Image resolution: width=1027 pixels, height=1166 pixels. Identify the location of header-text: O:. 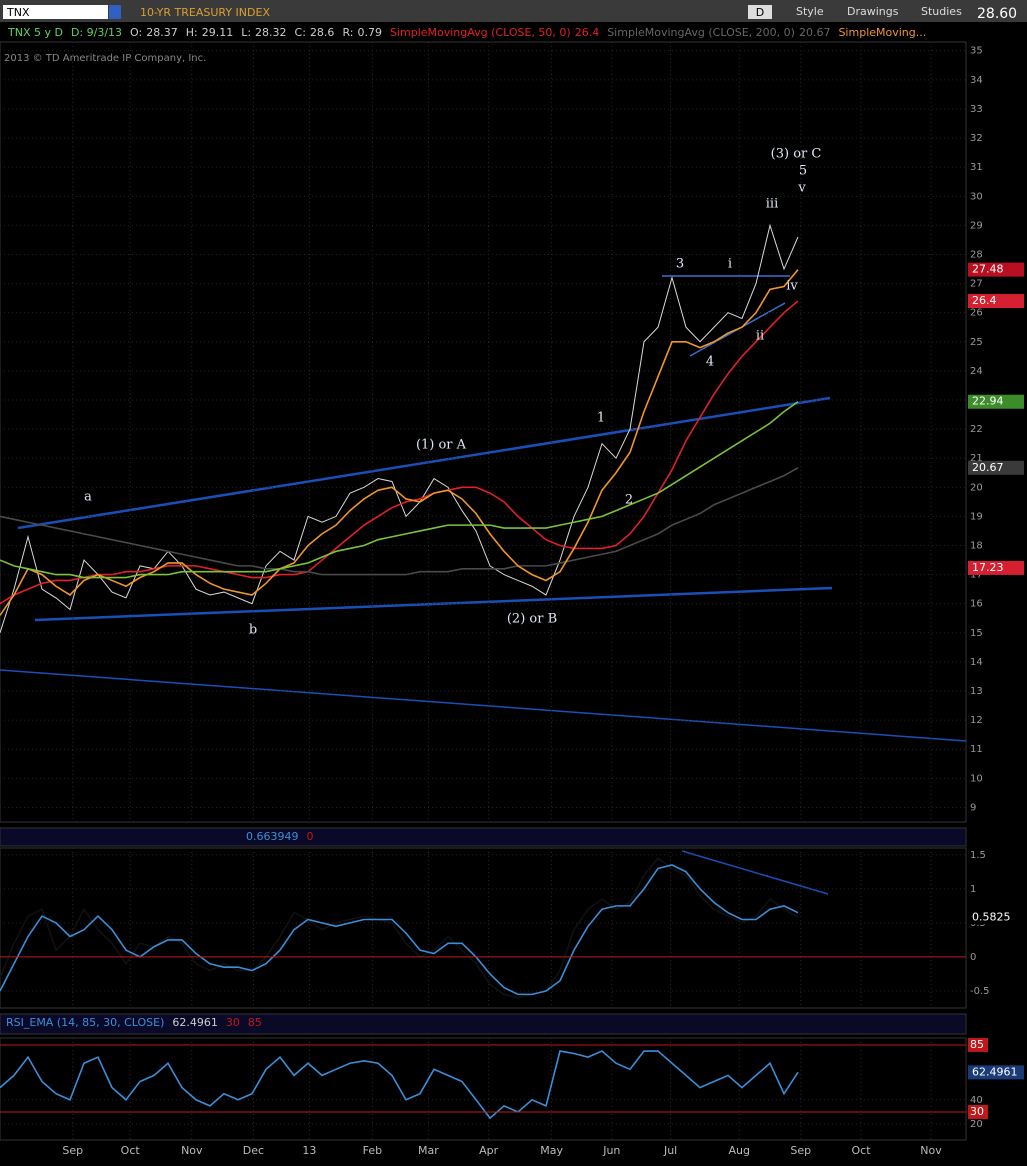
(136, 32).